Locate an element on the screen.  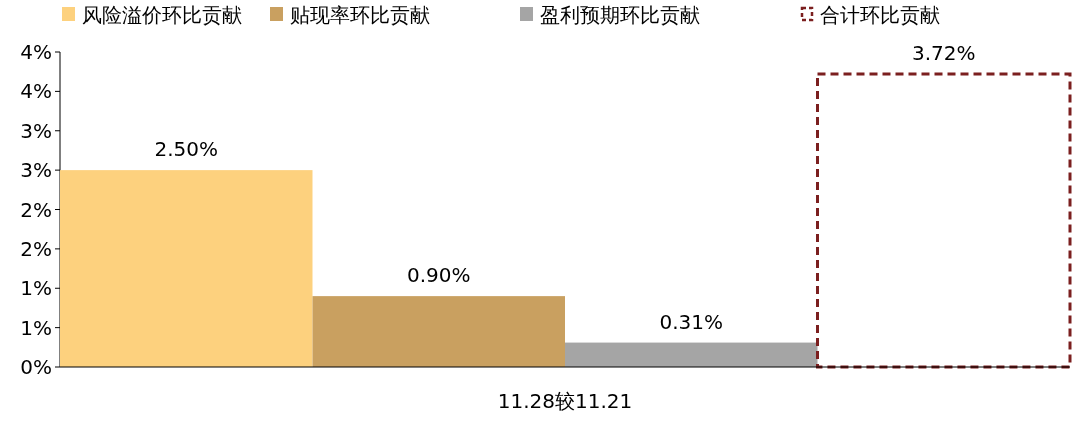
data-label: 3.72% is located at coordinates (943, 53).